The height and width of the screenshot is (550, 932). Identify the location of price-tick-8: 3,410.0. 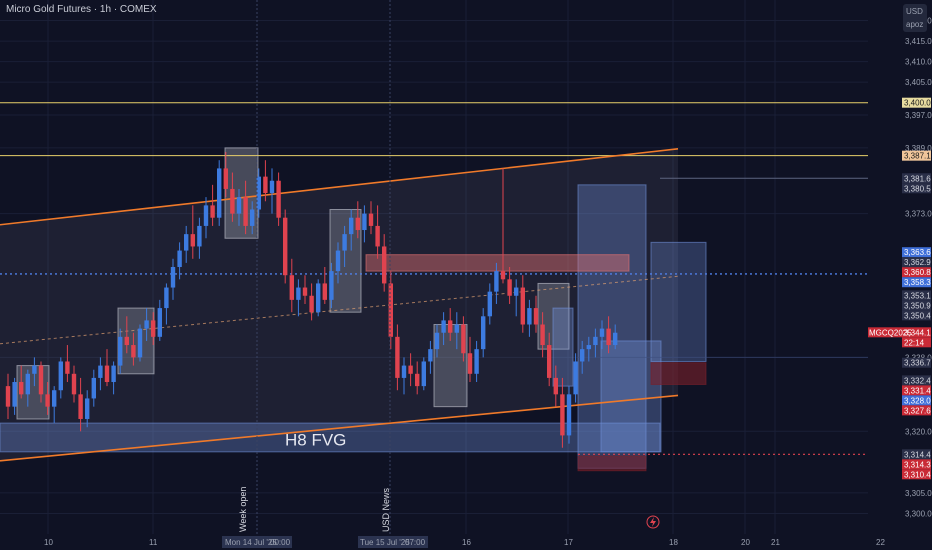
(918, 62).